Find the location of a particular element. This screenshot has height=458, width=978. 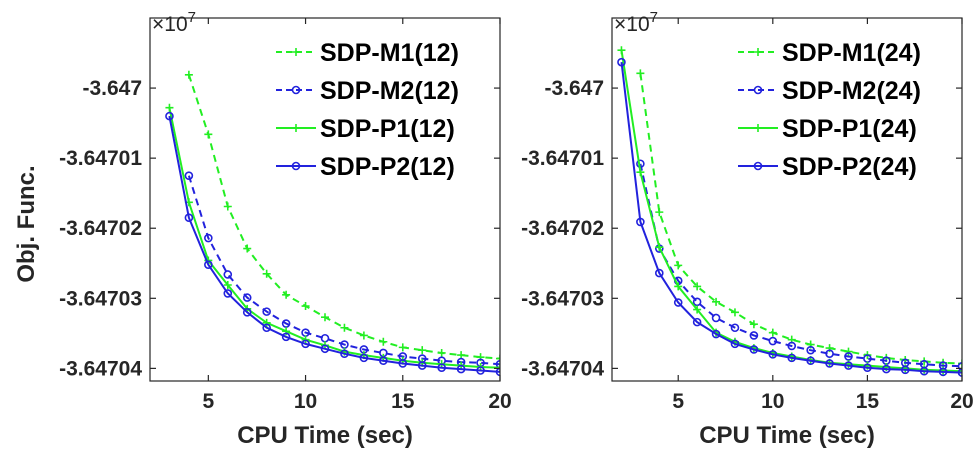

series-line is located at coordinates (343, 270).